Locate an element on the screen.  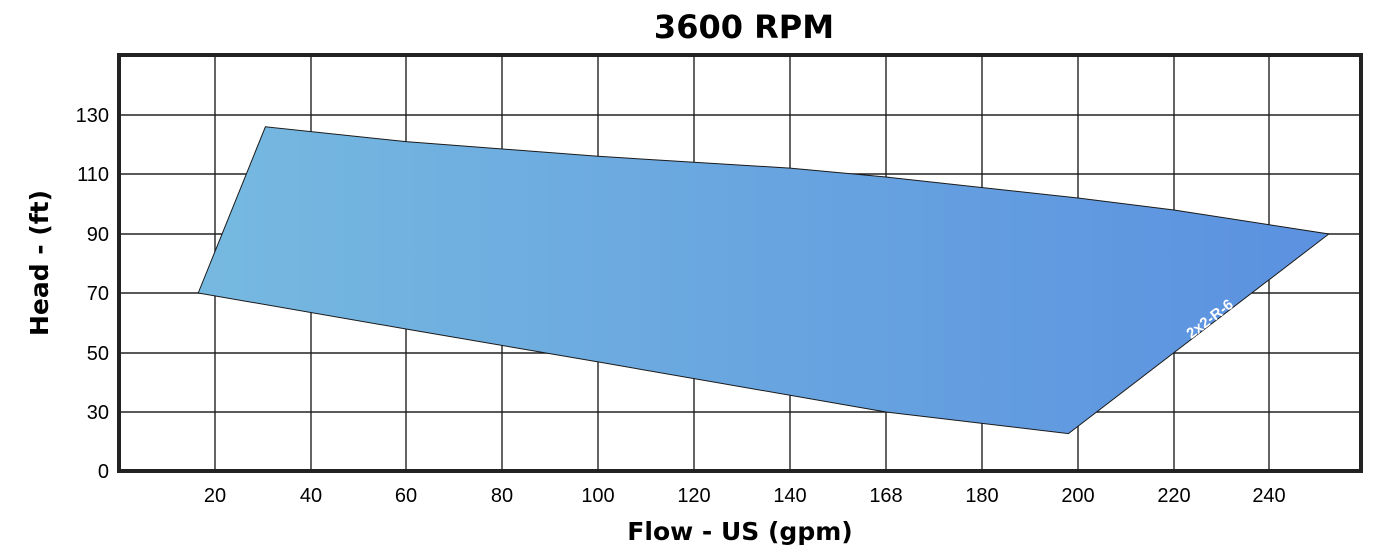
x-tick-label: 120 is located at coordinates (693, 496).